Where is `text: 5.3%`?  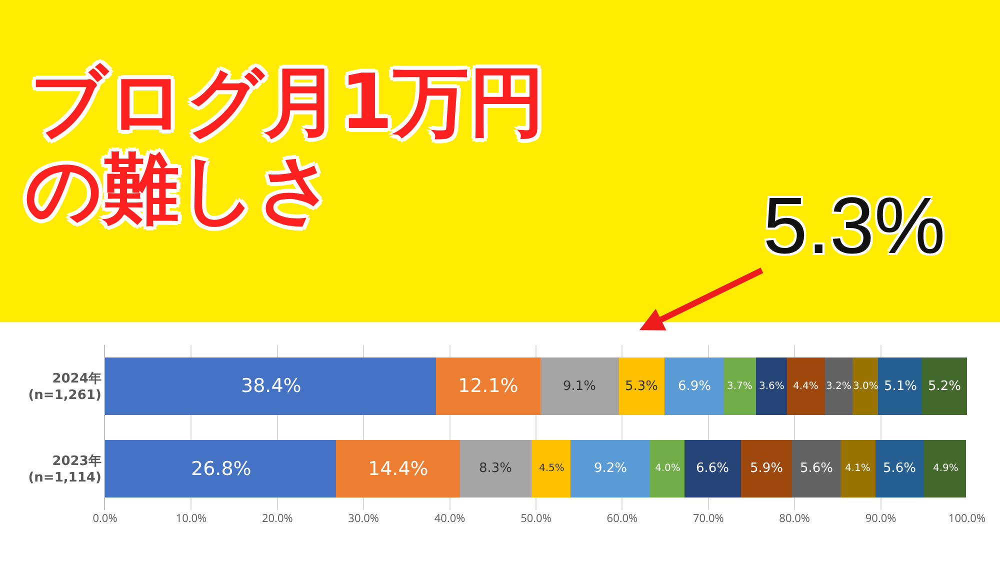 text: 5.3% is located at coordinates (854, 225).